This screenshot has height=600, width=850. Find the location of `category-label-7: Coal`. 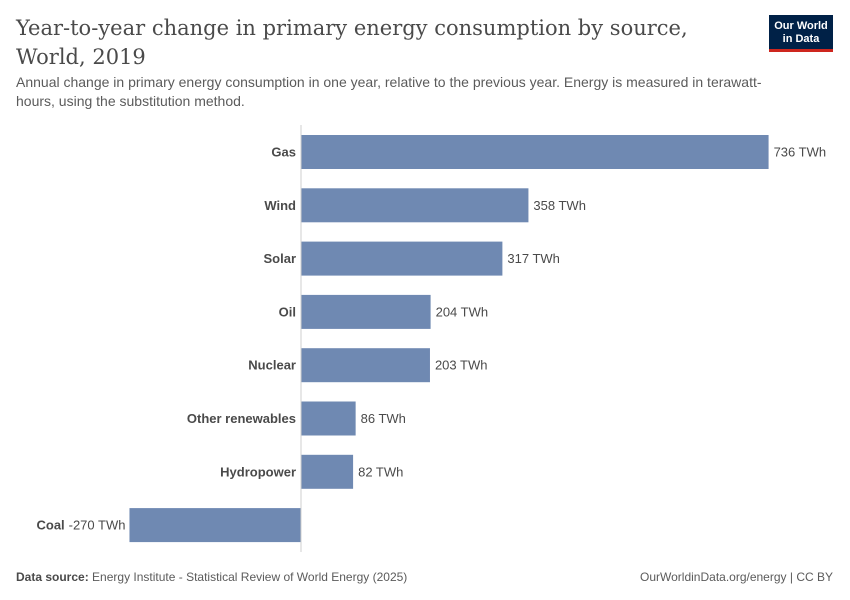

category-label-7: Coal is located at coordinates (50, 525).